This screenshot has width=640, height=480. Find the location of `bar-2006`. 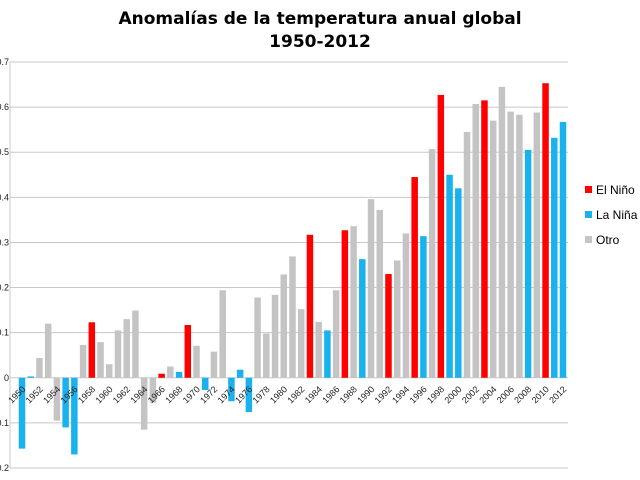

bar-2006 is located at coordinates (510, 244).